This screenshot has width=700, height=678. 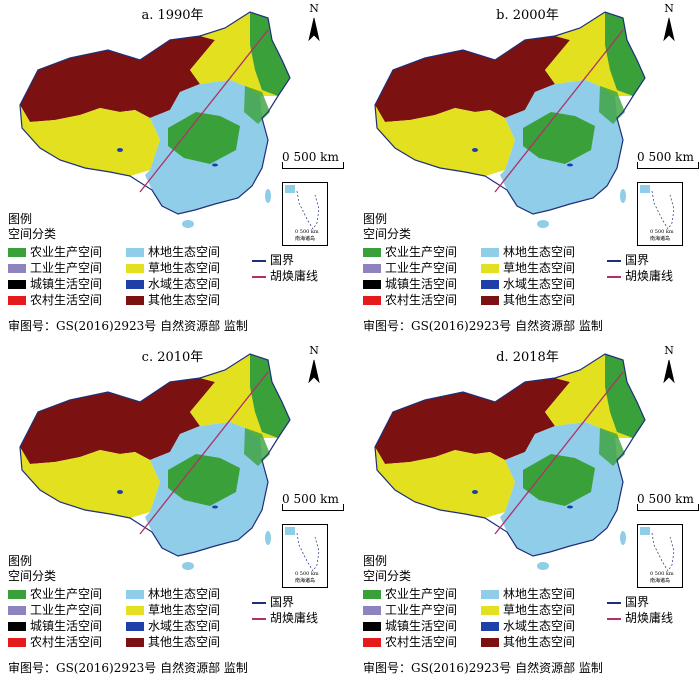 I want to click on map-region-ne-forest, so click(x=270, y=396).